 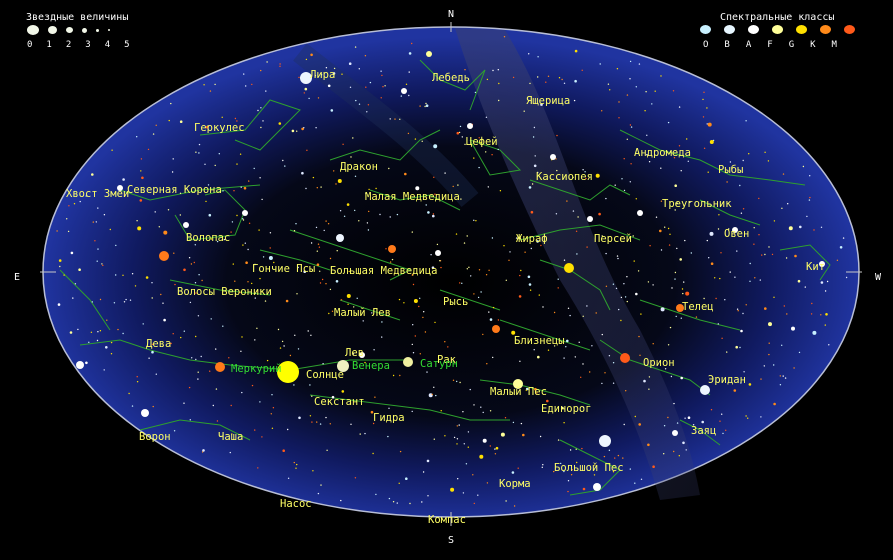 What do you see at coordinates (548, 101) in the screenshot?
I see `constellation-label-yascherica: Ящерица` at bounding box center [548, 101].